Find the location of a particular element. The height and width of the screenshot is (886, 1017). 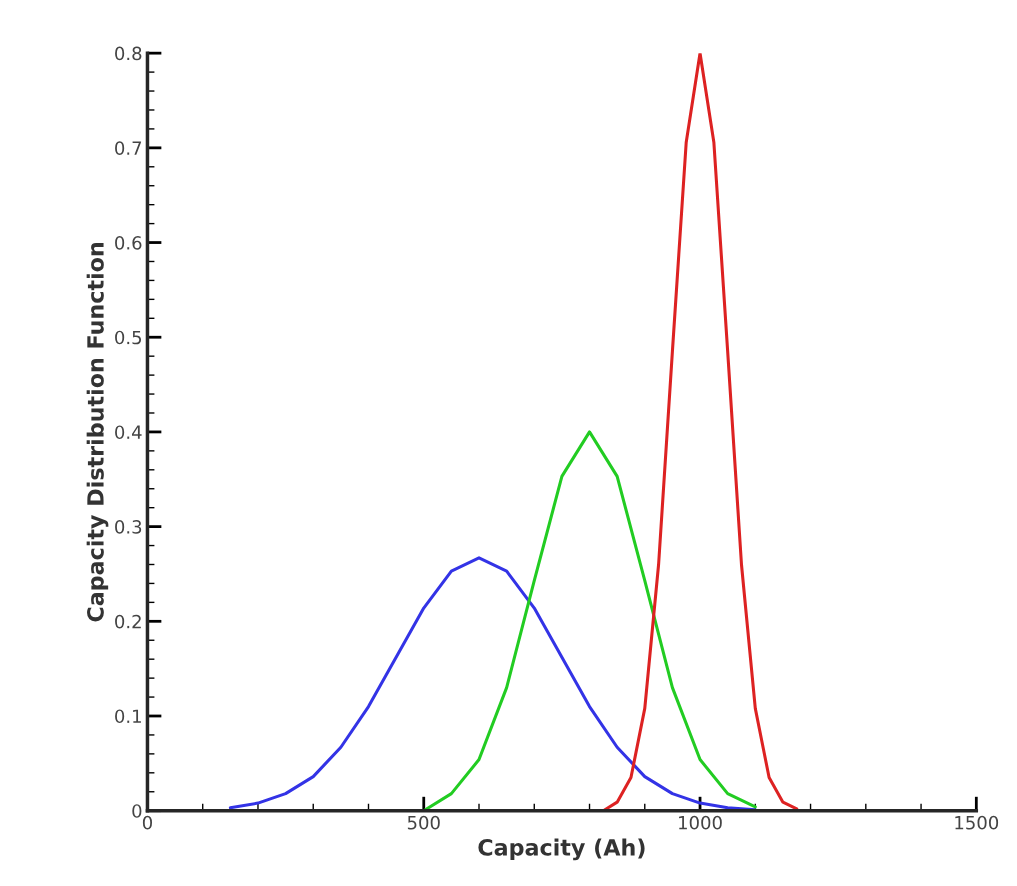

y-tick-label: 0.7 is located at coordinates (128, 148).